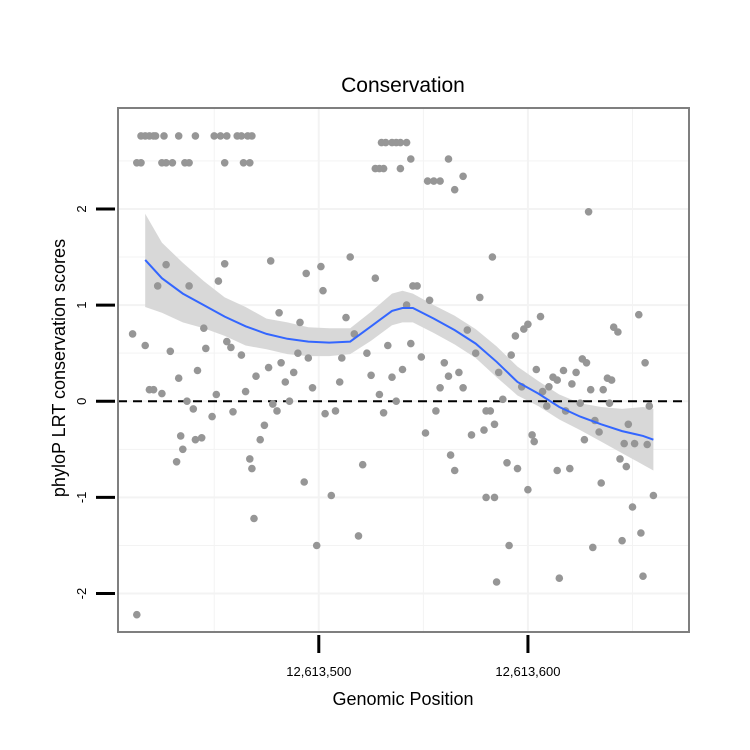 This screenshot has width=750, height=750. What do you see at coordinates (403, 85) in the screenshot?
I see `chart-title: Conservation` at bounding box center [403, 85].